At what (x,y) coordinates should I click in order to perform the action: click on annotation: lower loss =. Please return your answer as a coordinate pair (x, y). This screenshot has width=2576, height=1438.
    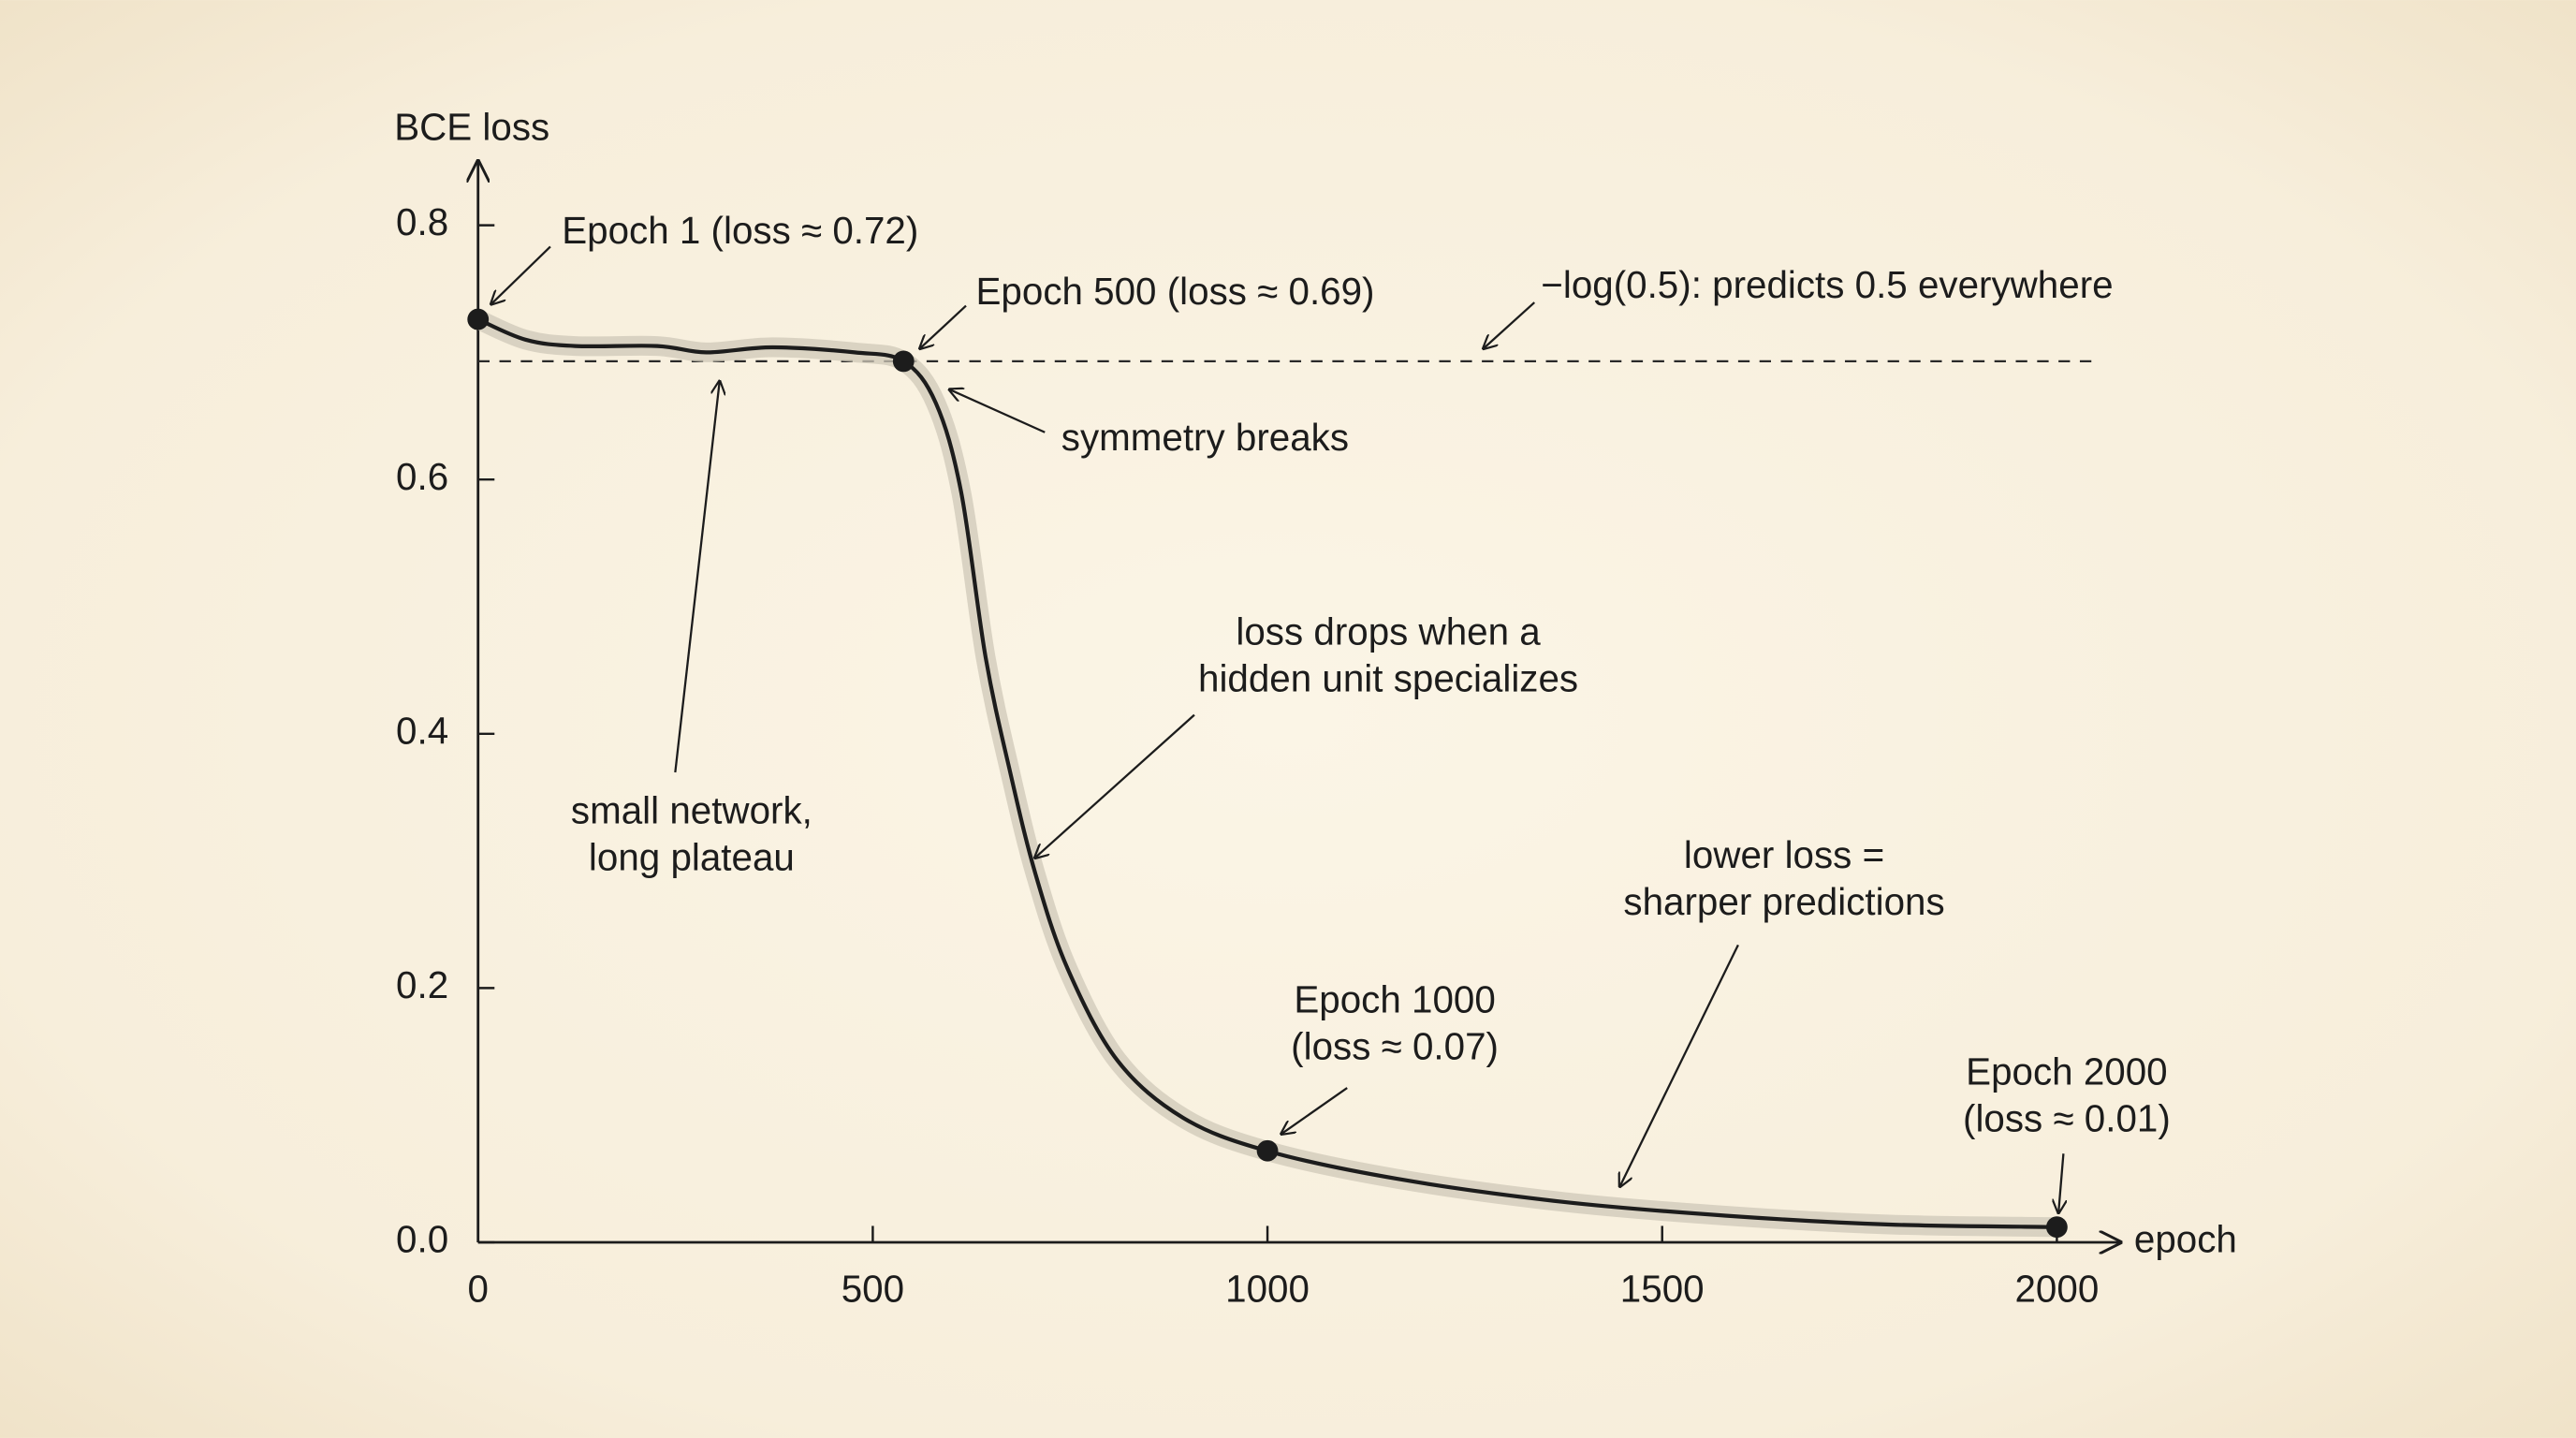
    Looking at the image, I should click on (1784, 854).